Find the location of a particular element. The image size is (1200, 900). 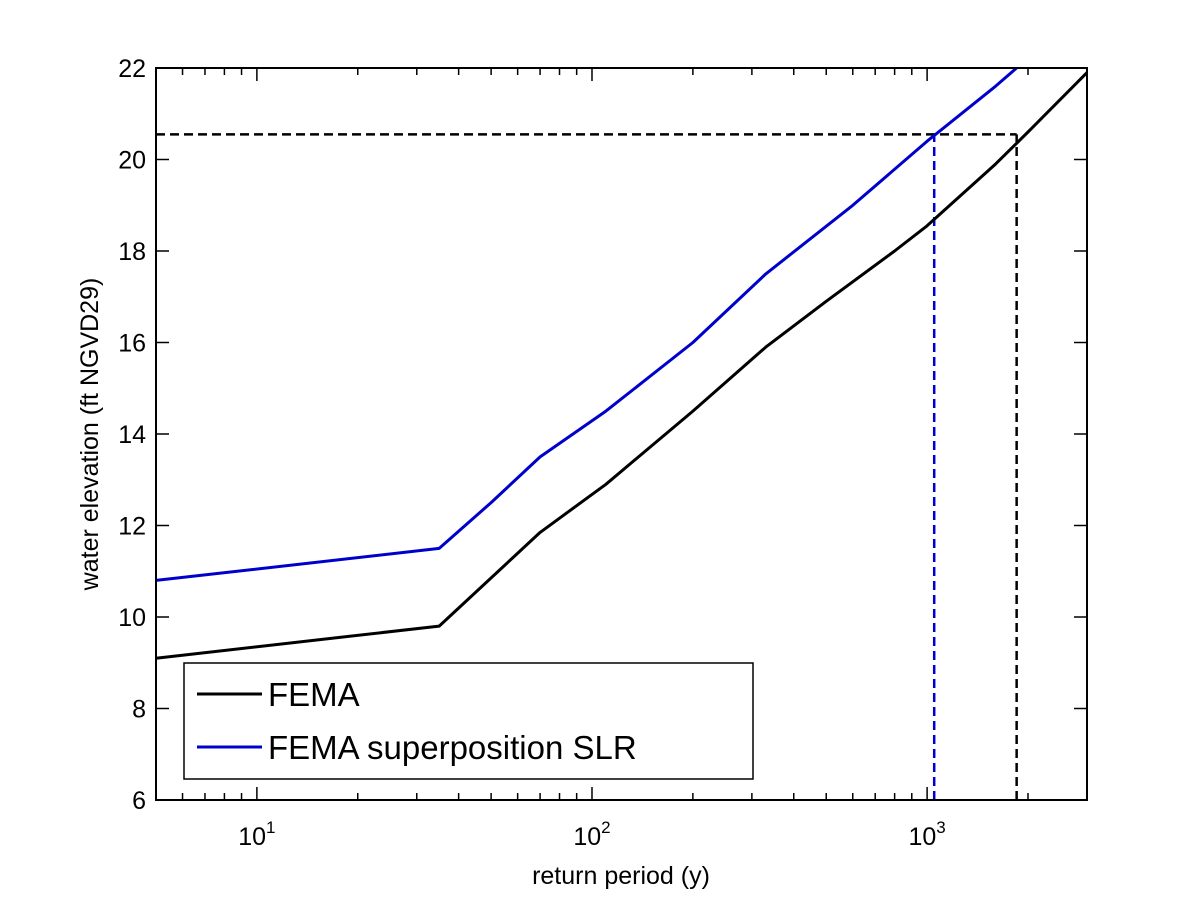

y-tick-label: 22 is located at coordinates (132, 69).